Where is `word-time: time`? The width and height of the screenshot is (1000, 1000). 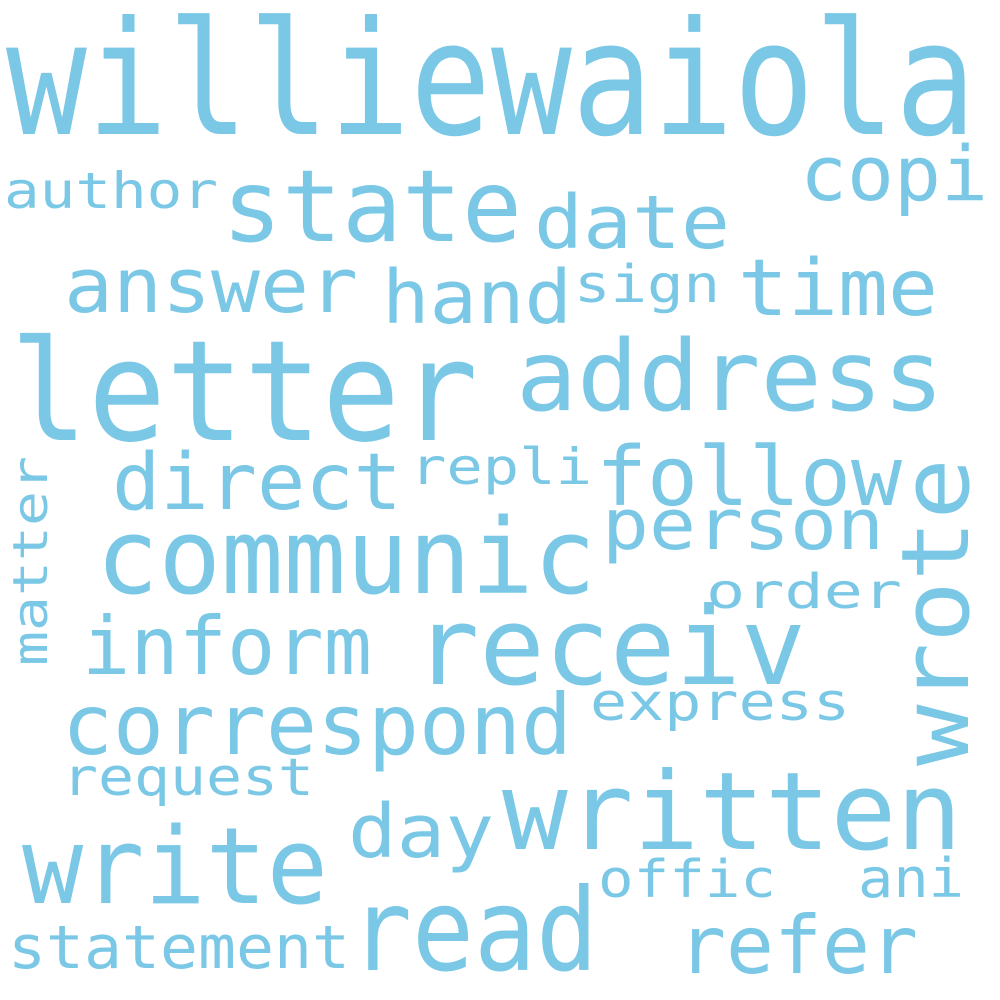
word-time: time is located at coordinates (838, 289).